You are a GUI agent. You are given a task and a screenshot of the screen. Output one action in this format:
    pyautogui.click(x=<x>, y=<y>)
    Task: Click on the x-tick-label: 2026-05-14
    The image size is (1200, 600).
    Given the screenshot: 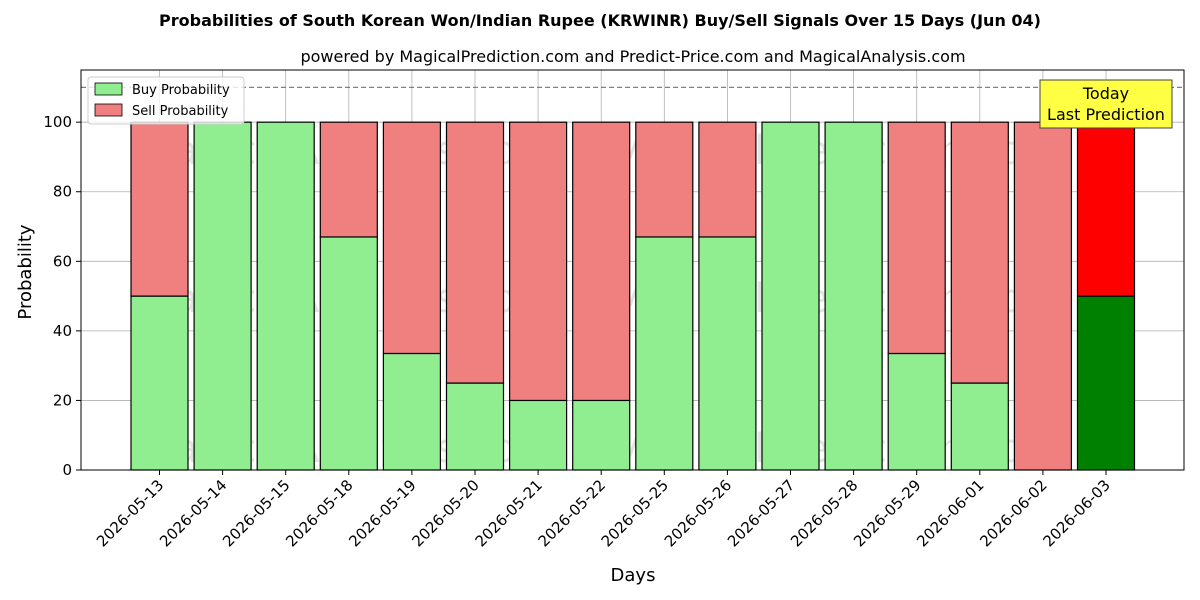 What is the action you would take?
    pyautogui.click(x=193, y=513)
    